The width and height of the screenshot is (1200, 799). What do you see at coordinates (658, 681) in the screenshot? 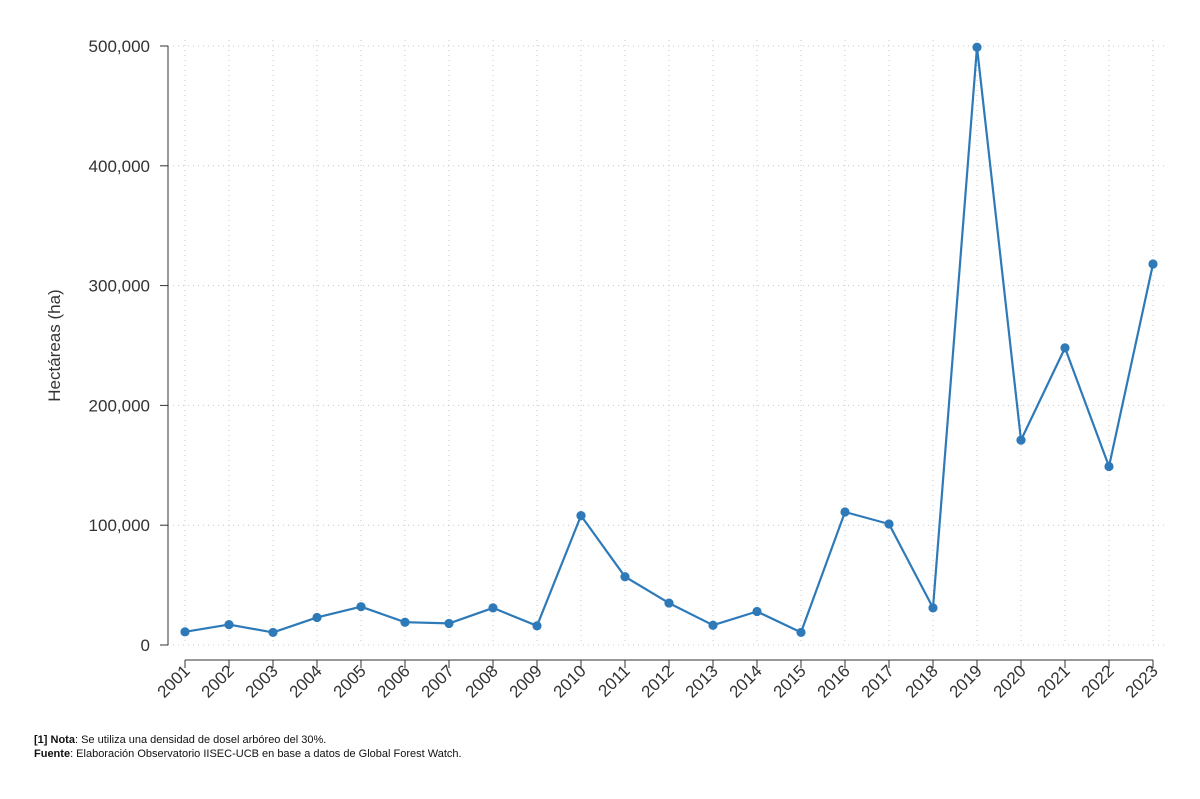
I see `x-tick-label: 2012` at bounding box center [658, 681].